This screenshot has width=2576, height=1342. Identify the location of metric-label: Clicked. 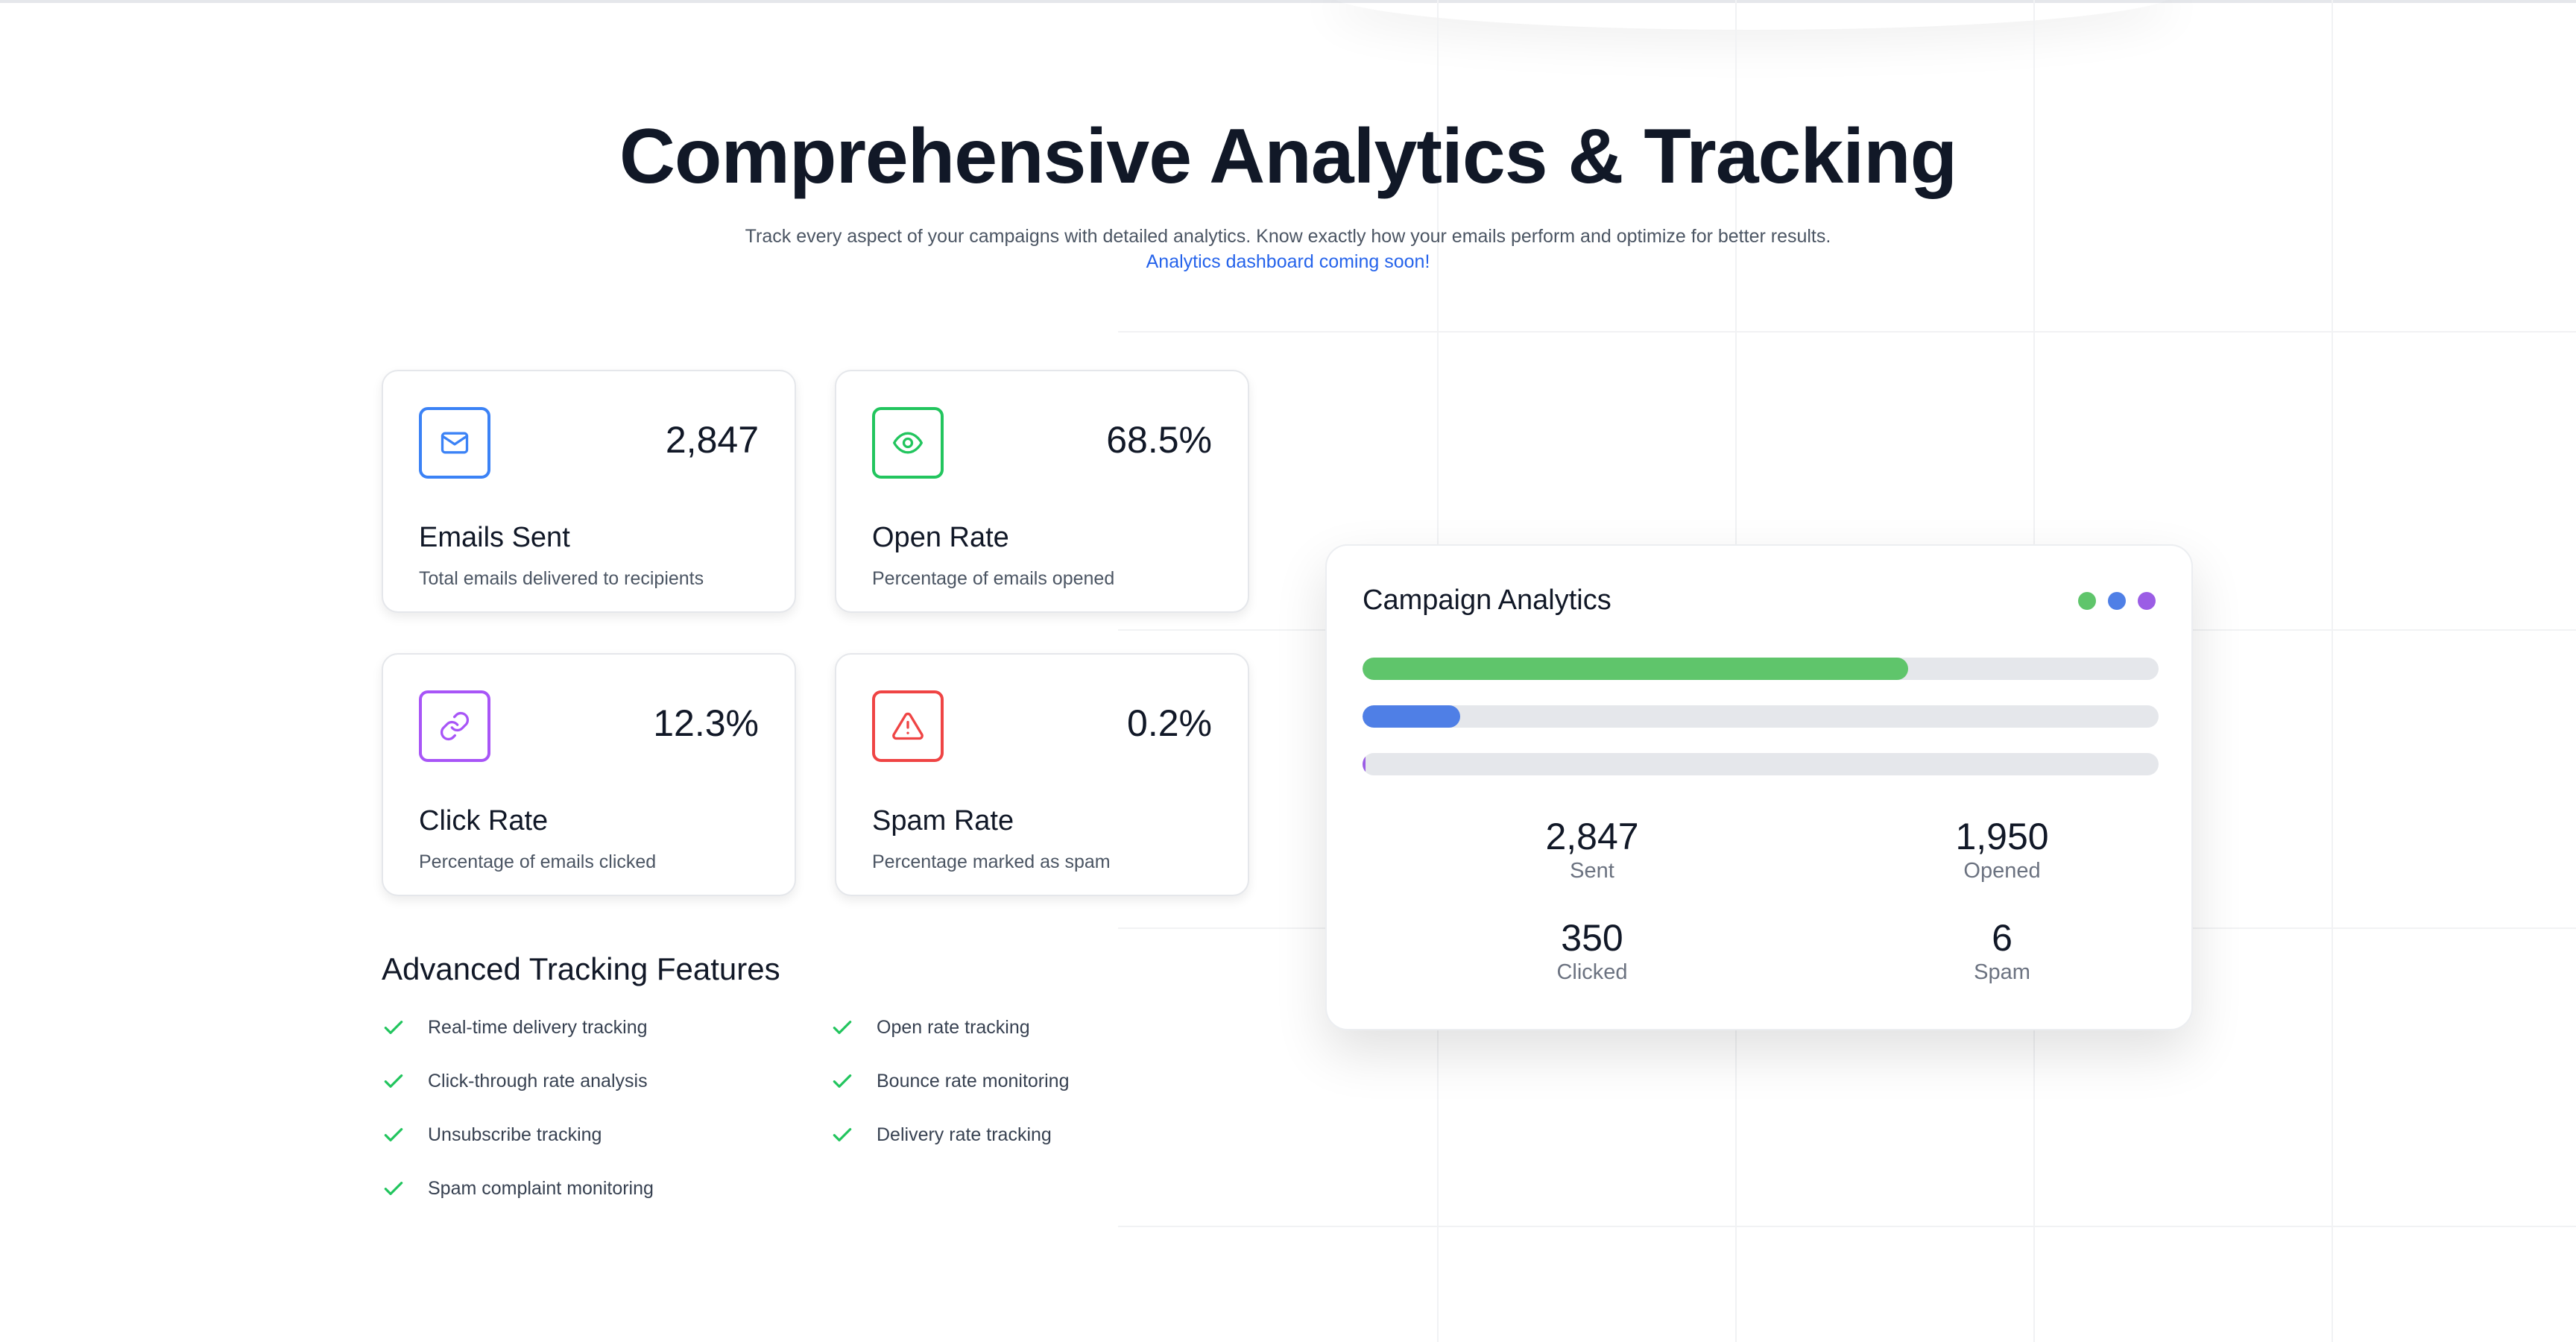
(1592, 972).